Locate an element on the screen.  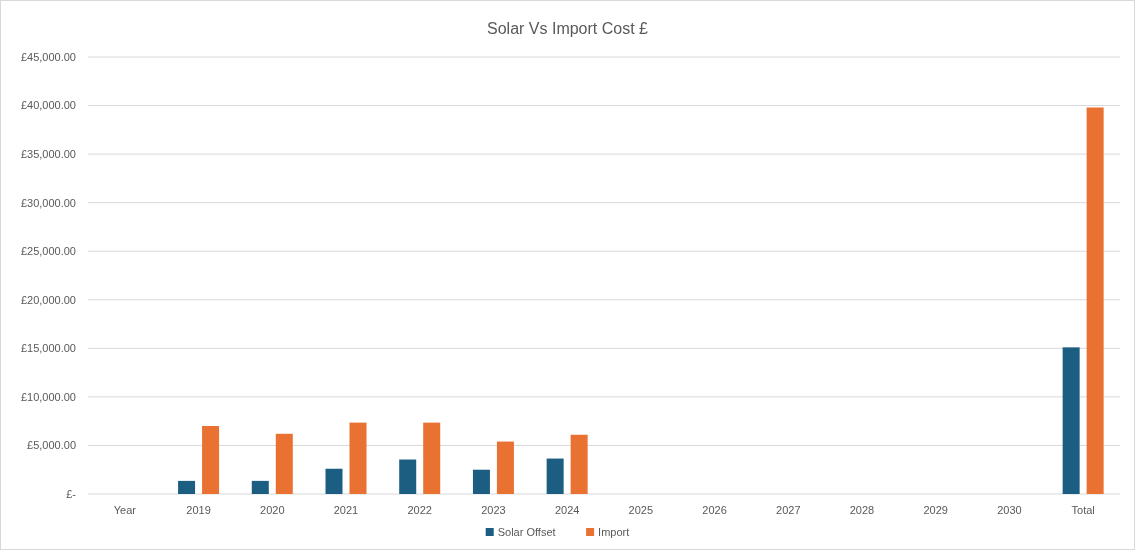
x-tick-label: 2021 is located at coordinates (346, 510).